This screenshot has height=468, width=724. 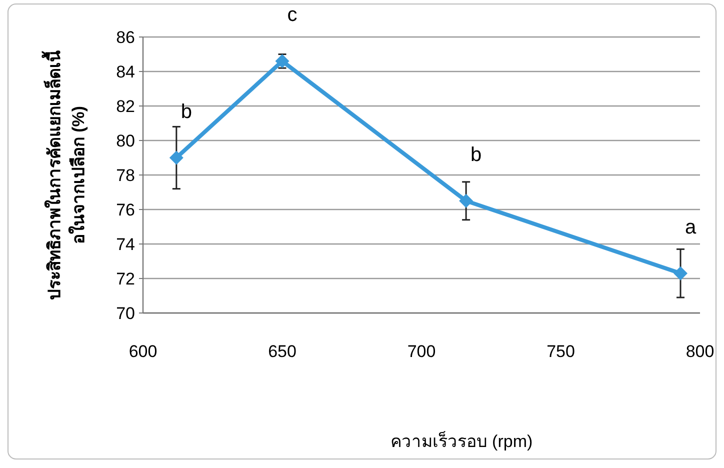 What do you see at coordinates (560, 351) in the screenshot?
I see `x-tick-label: 750` at bounding box center [560, 351].